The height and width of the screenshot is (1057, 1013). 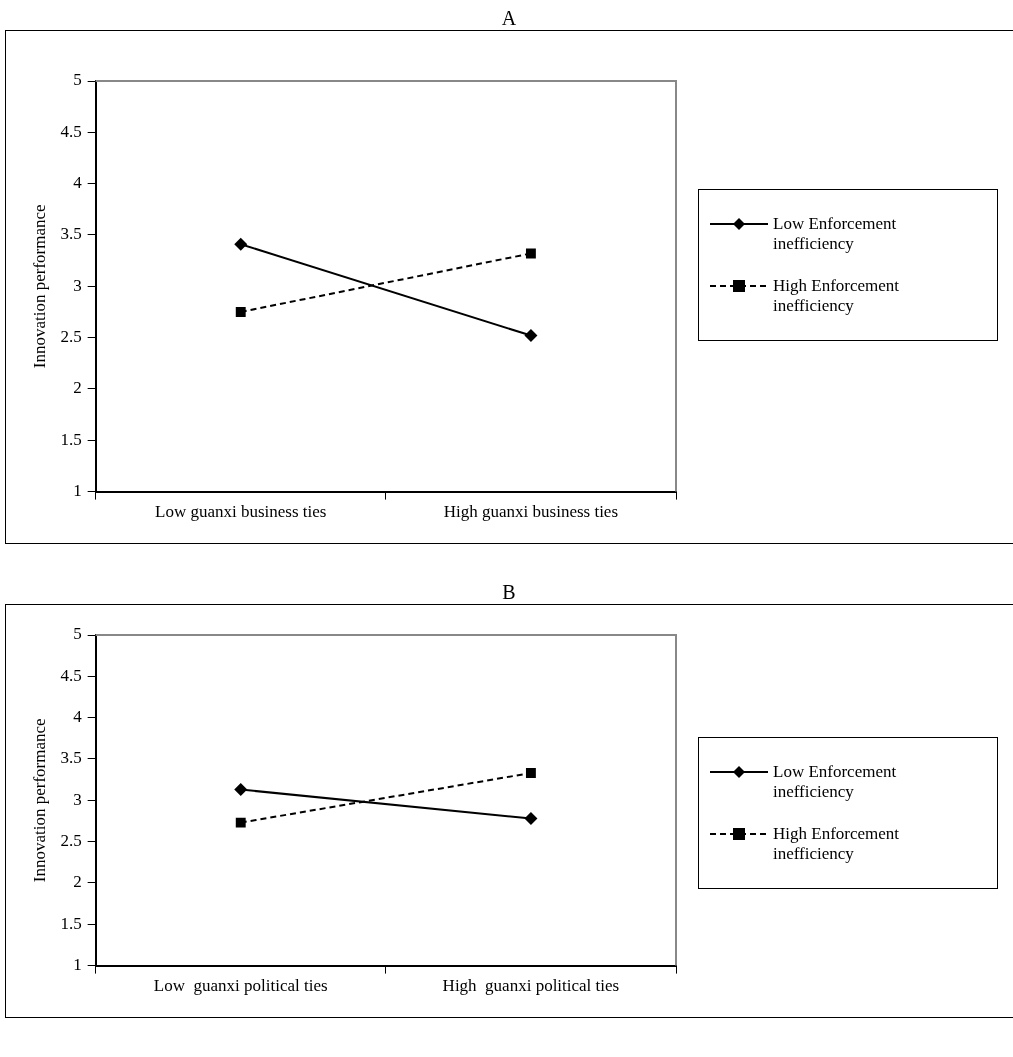 I want to click on chart-title: B, so click(x=509, y=592).